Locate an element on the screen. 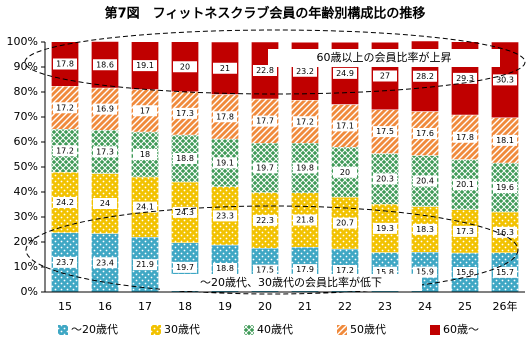 The image size is (531, 342). value-label: 19.6 is located at coordinates (505, 187).